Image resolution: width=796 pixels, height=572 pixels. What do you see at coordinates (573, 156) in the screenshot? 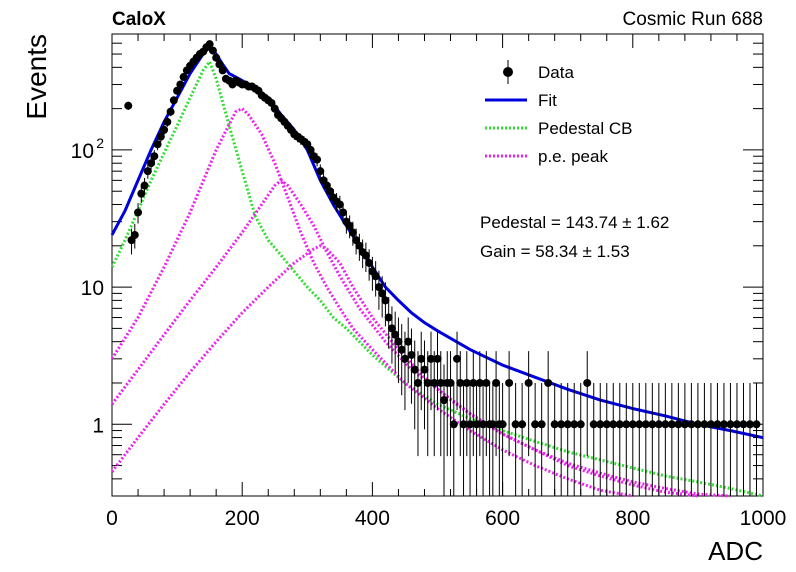
I see `legend-label: p.e. peak` at bounding box center [573, 156].